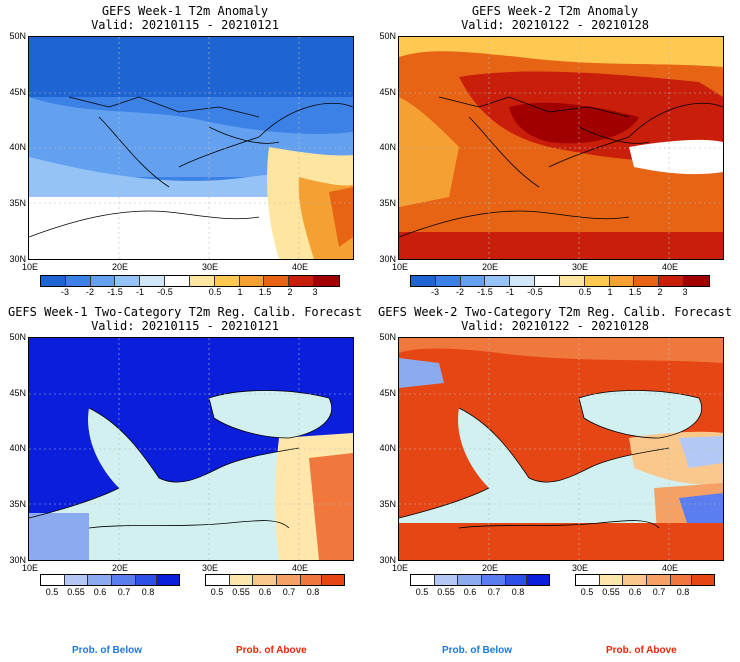 The image size is (740, 662). What do you see at coordinates (555, 11) in the screenshot?
I see `panel-title: GEFS Week-2 T2m Anomaly` at bounding box center [555, 11].